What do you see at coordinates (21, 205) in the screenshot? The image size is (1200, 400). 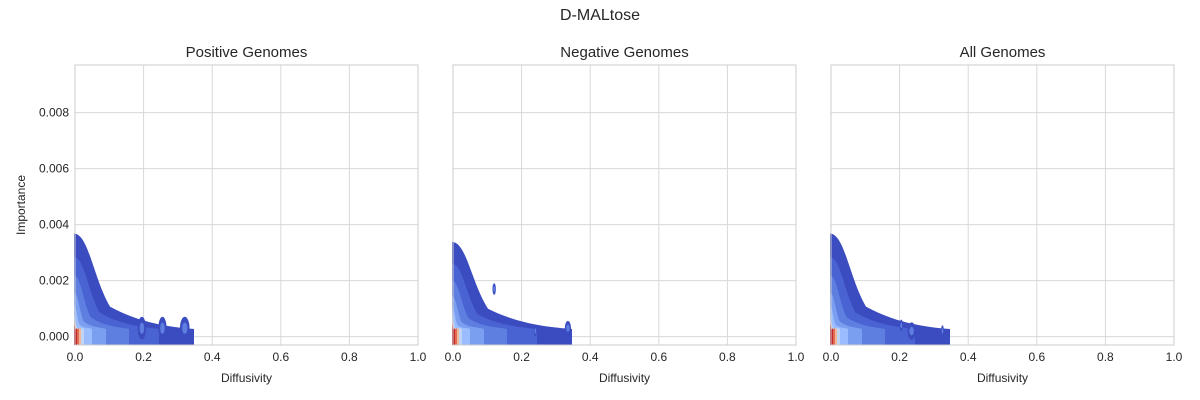 I see `y-axis-label: Importance` at bounding box center [21, 205].